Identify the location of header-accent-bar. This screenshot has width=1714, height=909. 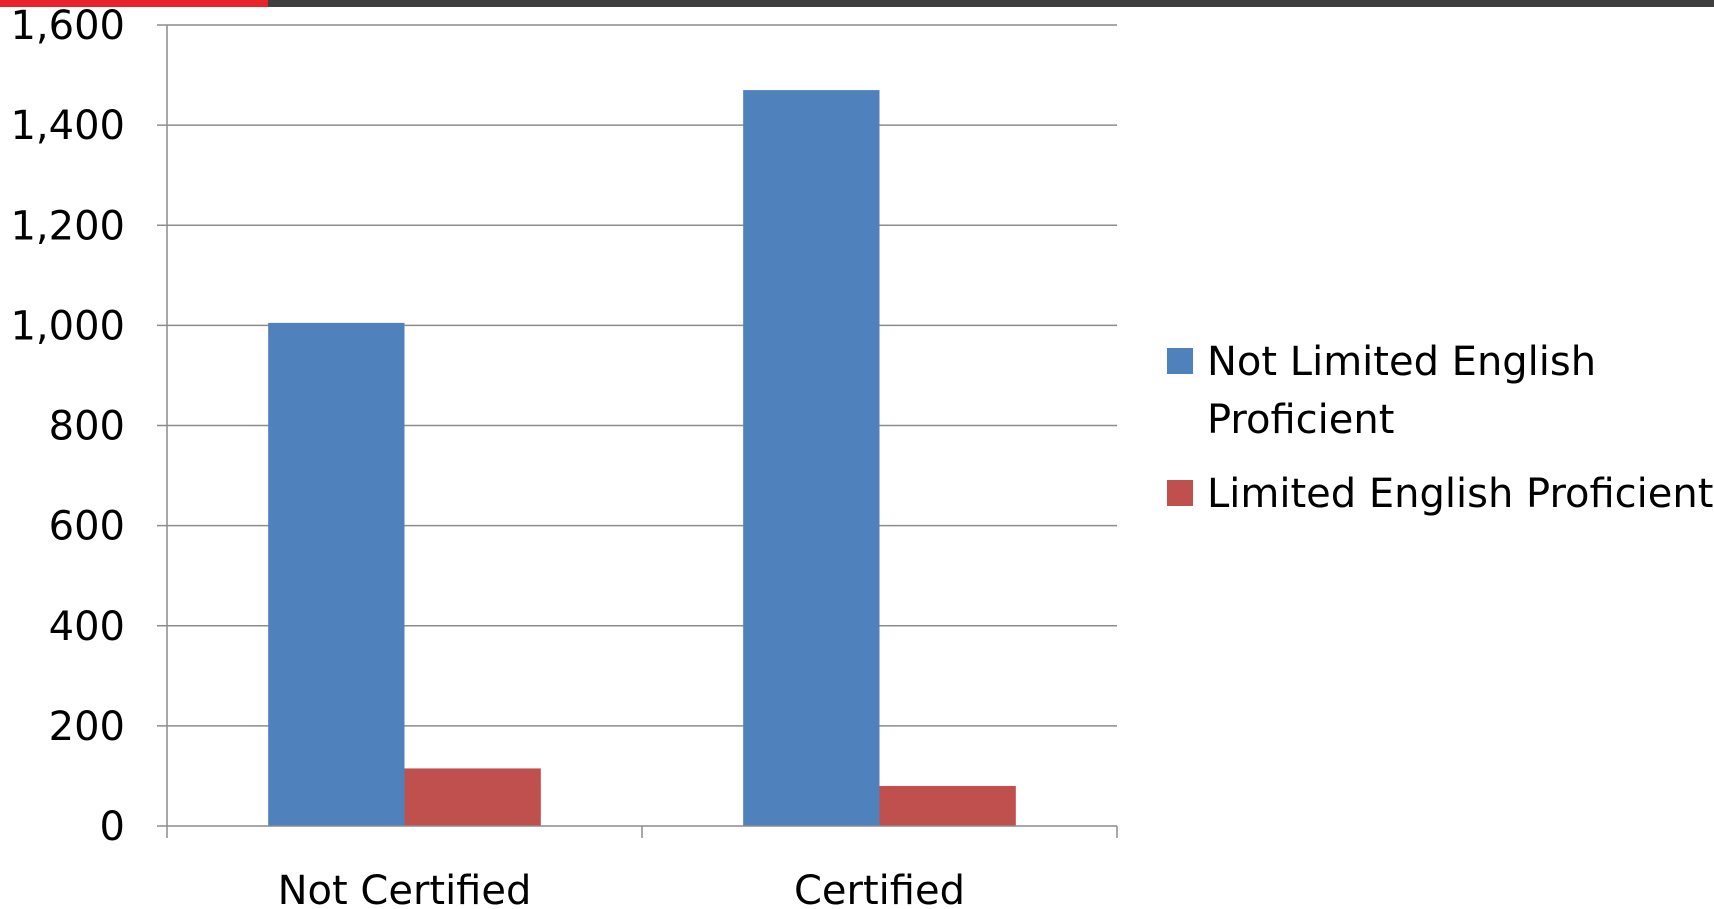
(134, 3).